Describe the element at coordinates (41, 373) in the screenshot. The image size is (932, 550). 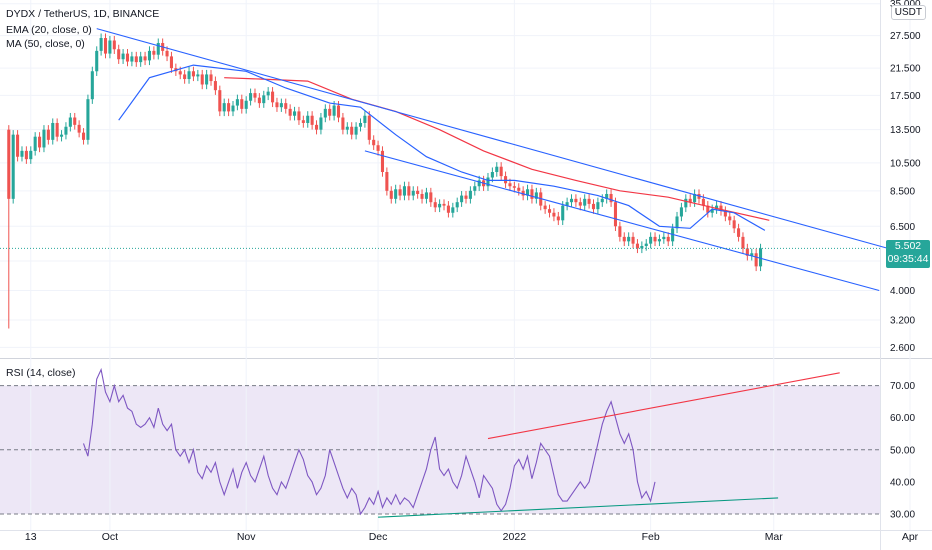
I see `rsi-legend: RSI (14, close)` at that location.